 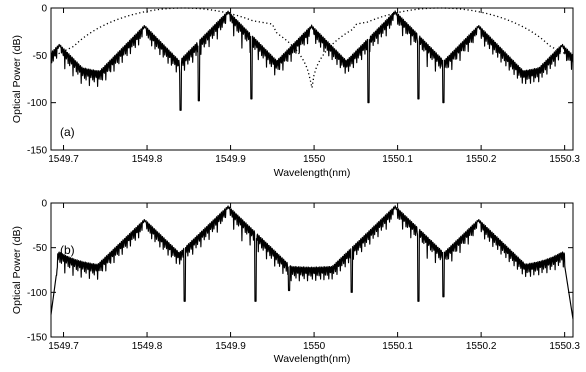 I want to click on panel-label-b: (b), so click(x=67, y=250).